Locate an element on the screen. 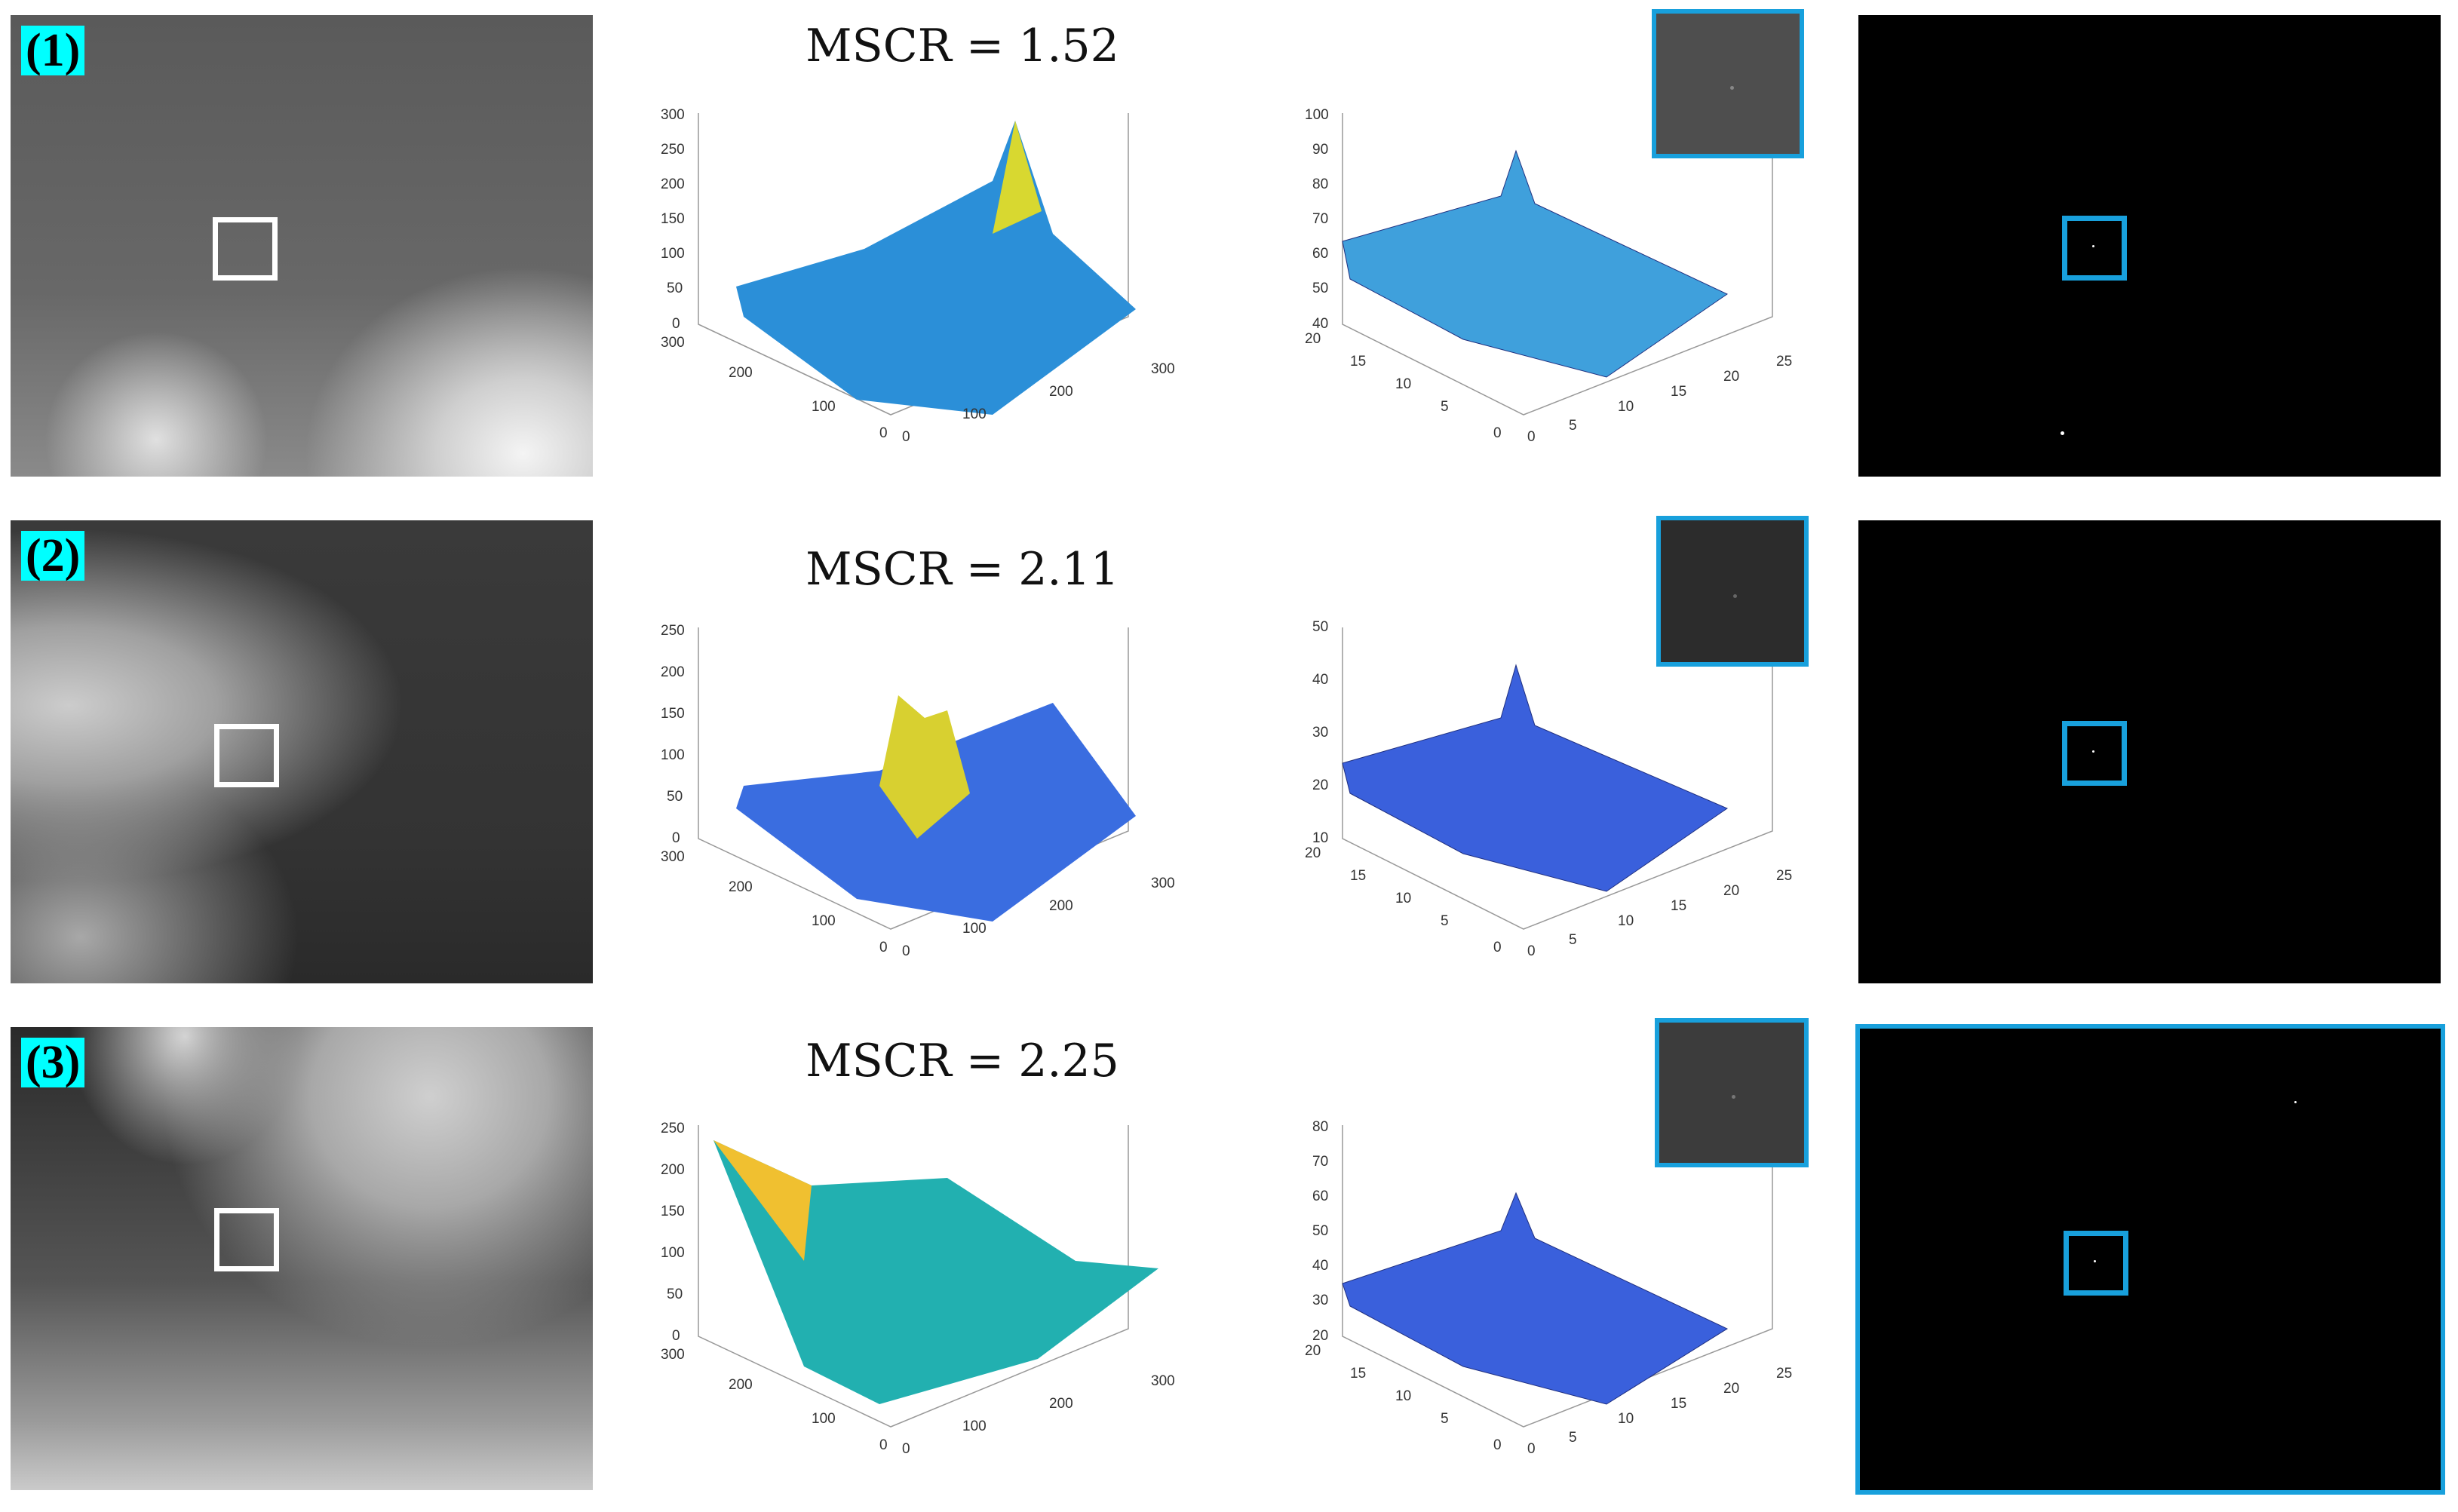 The image size is (2458, 1512). z-tick-labels: 40 50 60 70 80 90 100 is located at coordinates (1317, 219).